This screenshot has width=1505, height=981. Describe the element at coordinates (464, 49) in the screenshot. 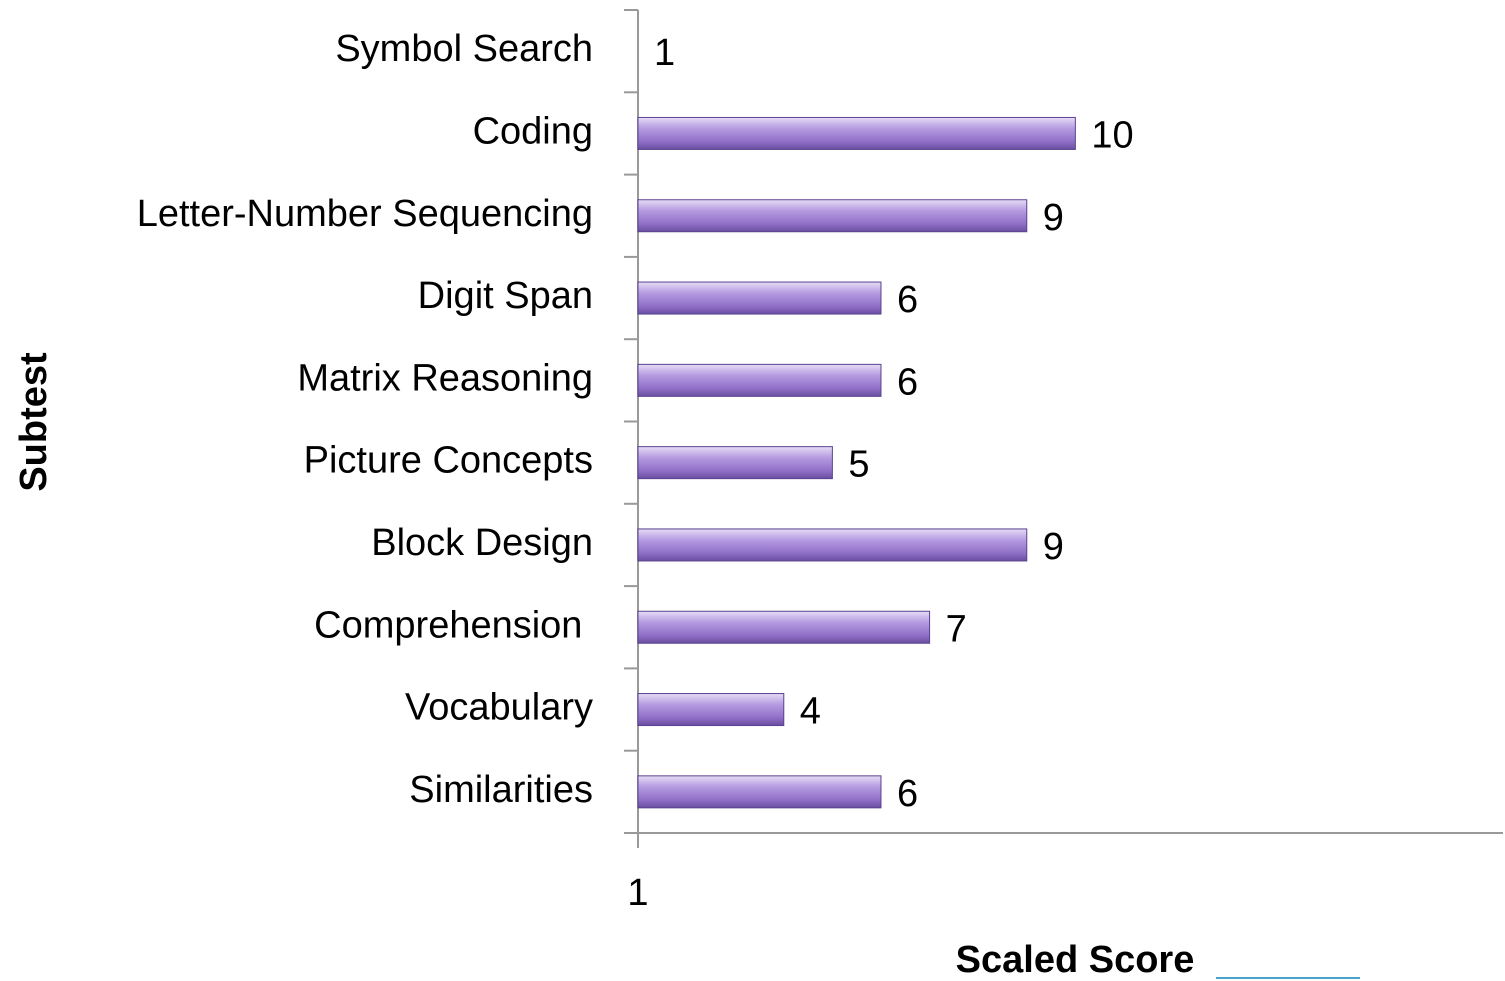

I see `y-tick-label: Symbol Search` at that location.